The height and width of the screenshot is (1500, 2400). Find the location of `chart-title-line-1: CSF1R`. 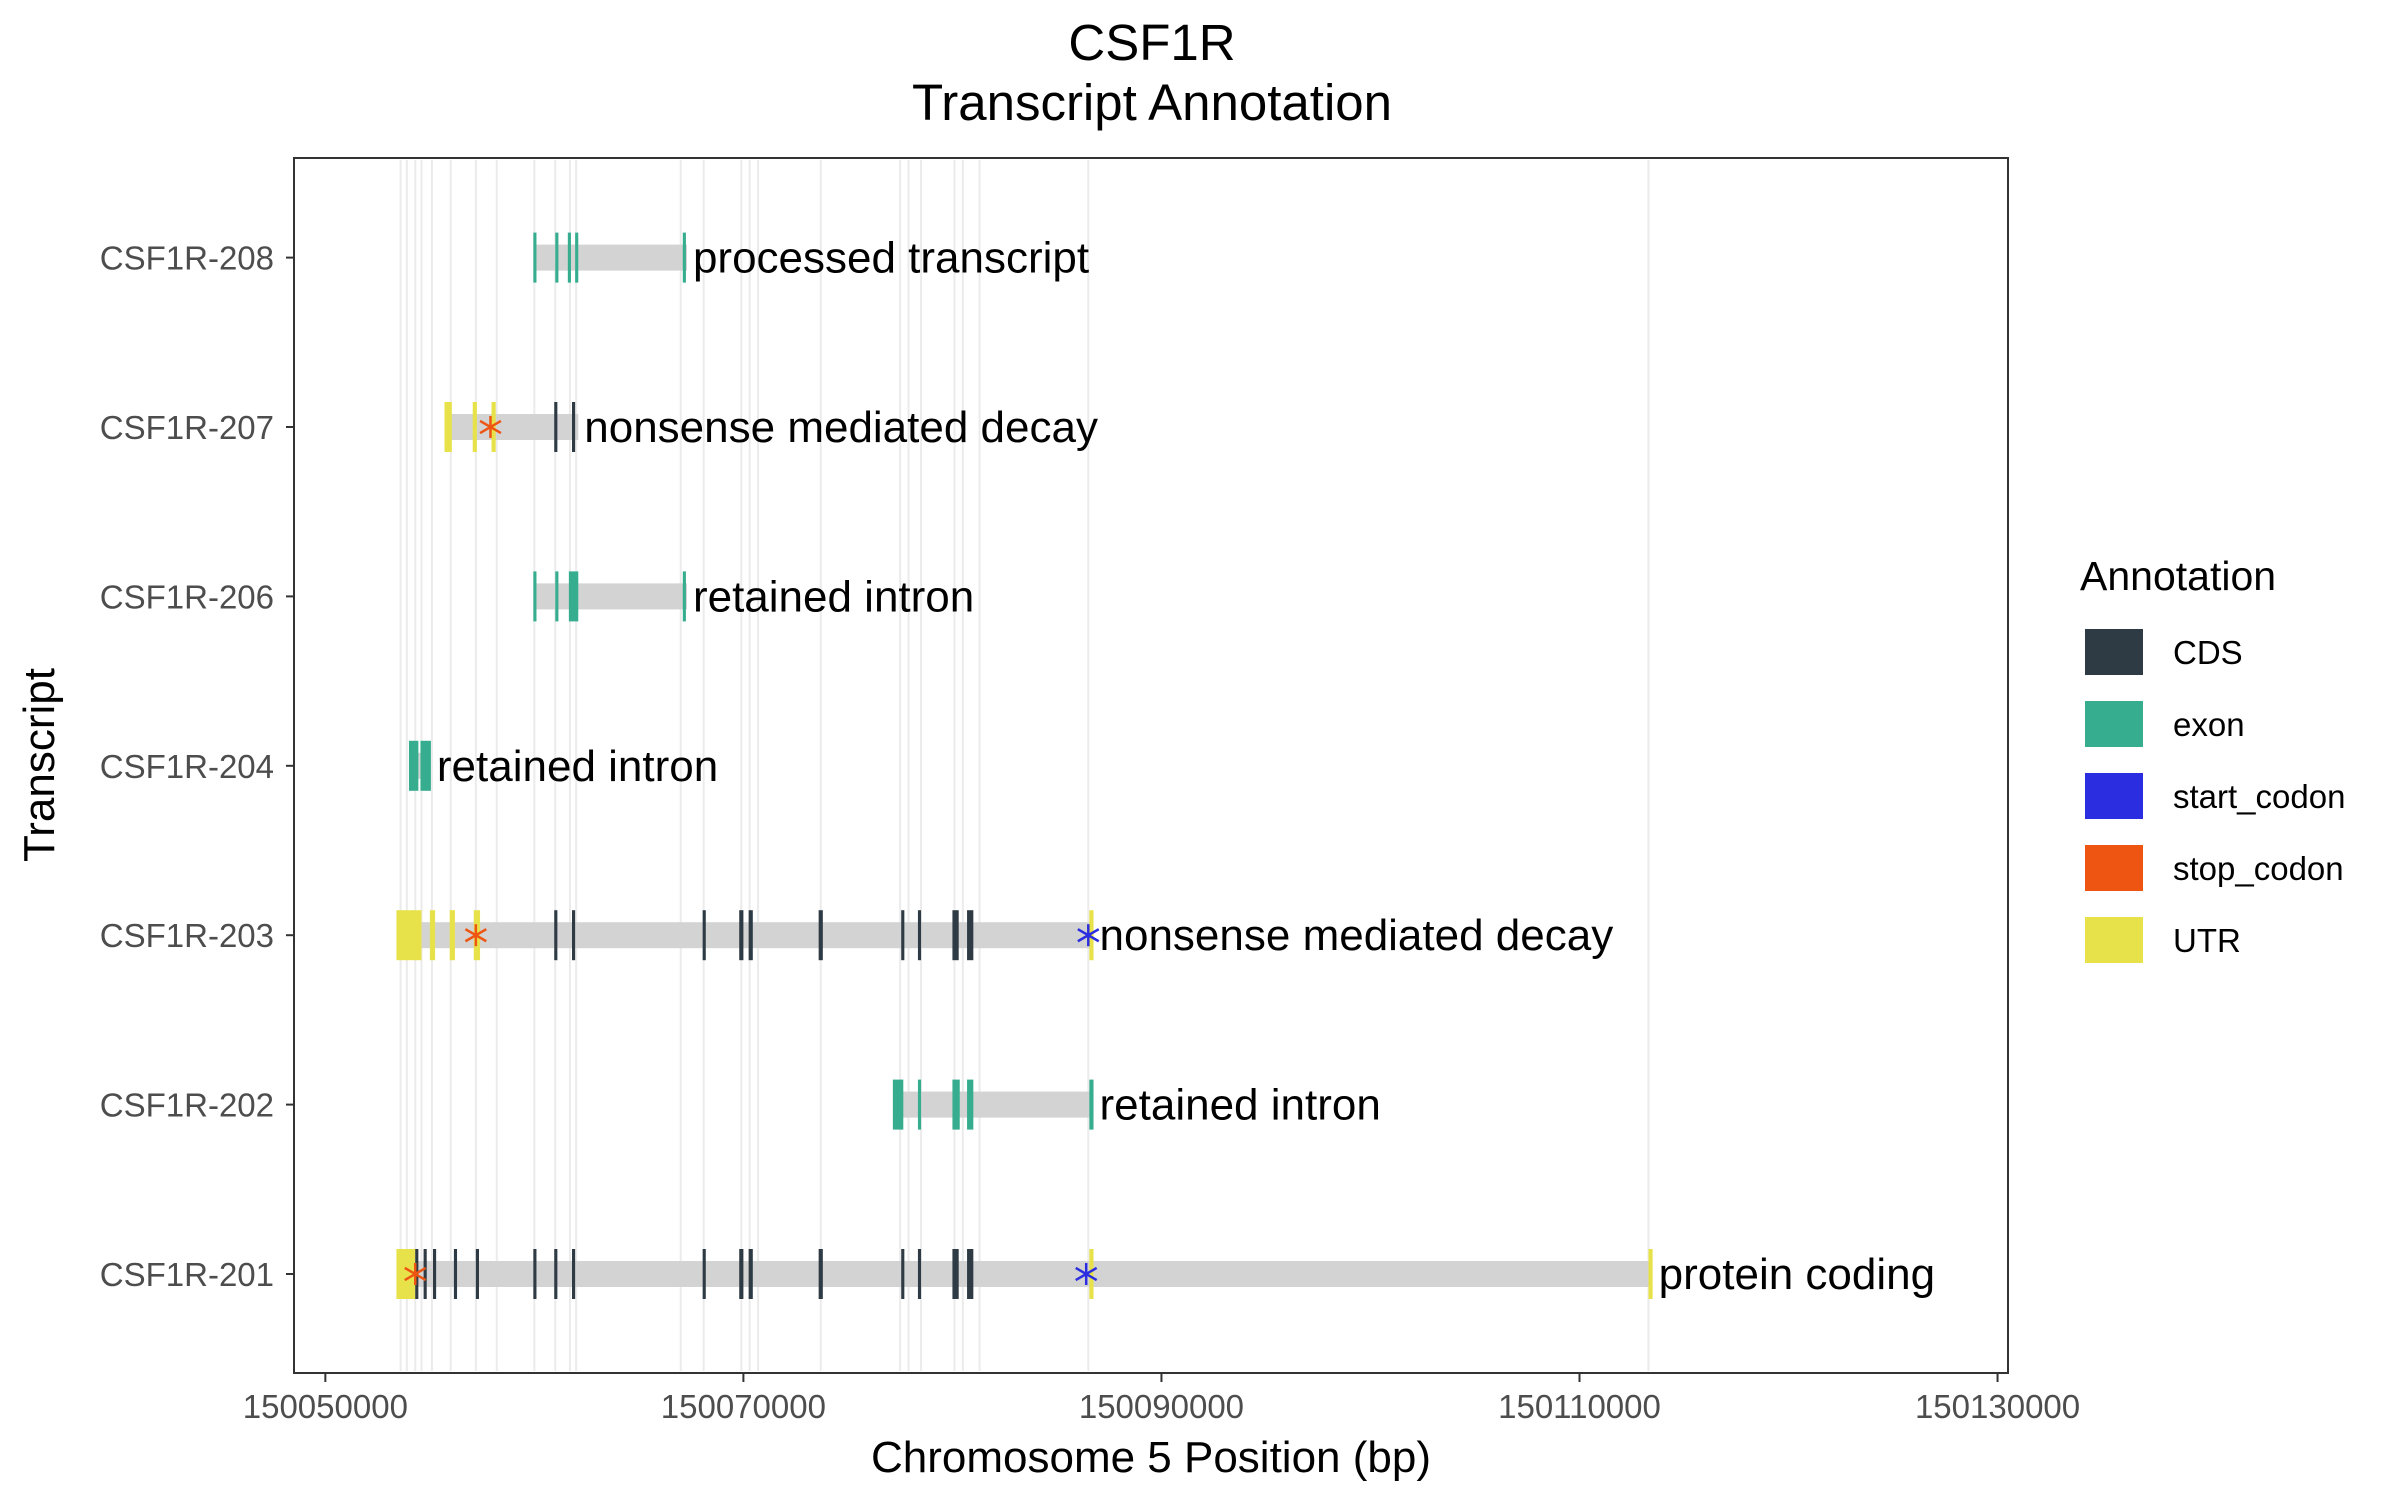

chart-title-line-1: CSF1R is located at coordinates (1151, 42).